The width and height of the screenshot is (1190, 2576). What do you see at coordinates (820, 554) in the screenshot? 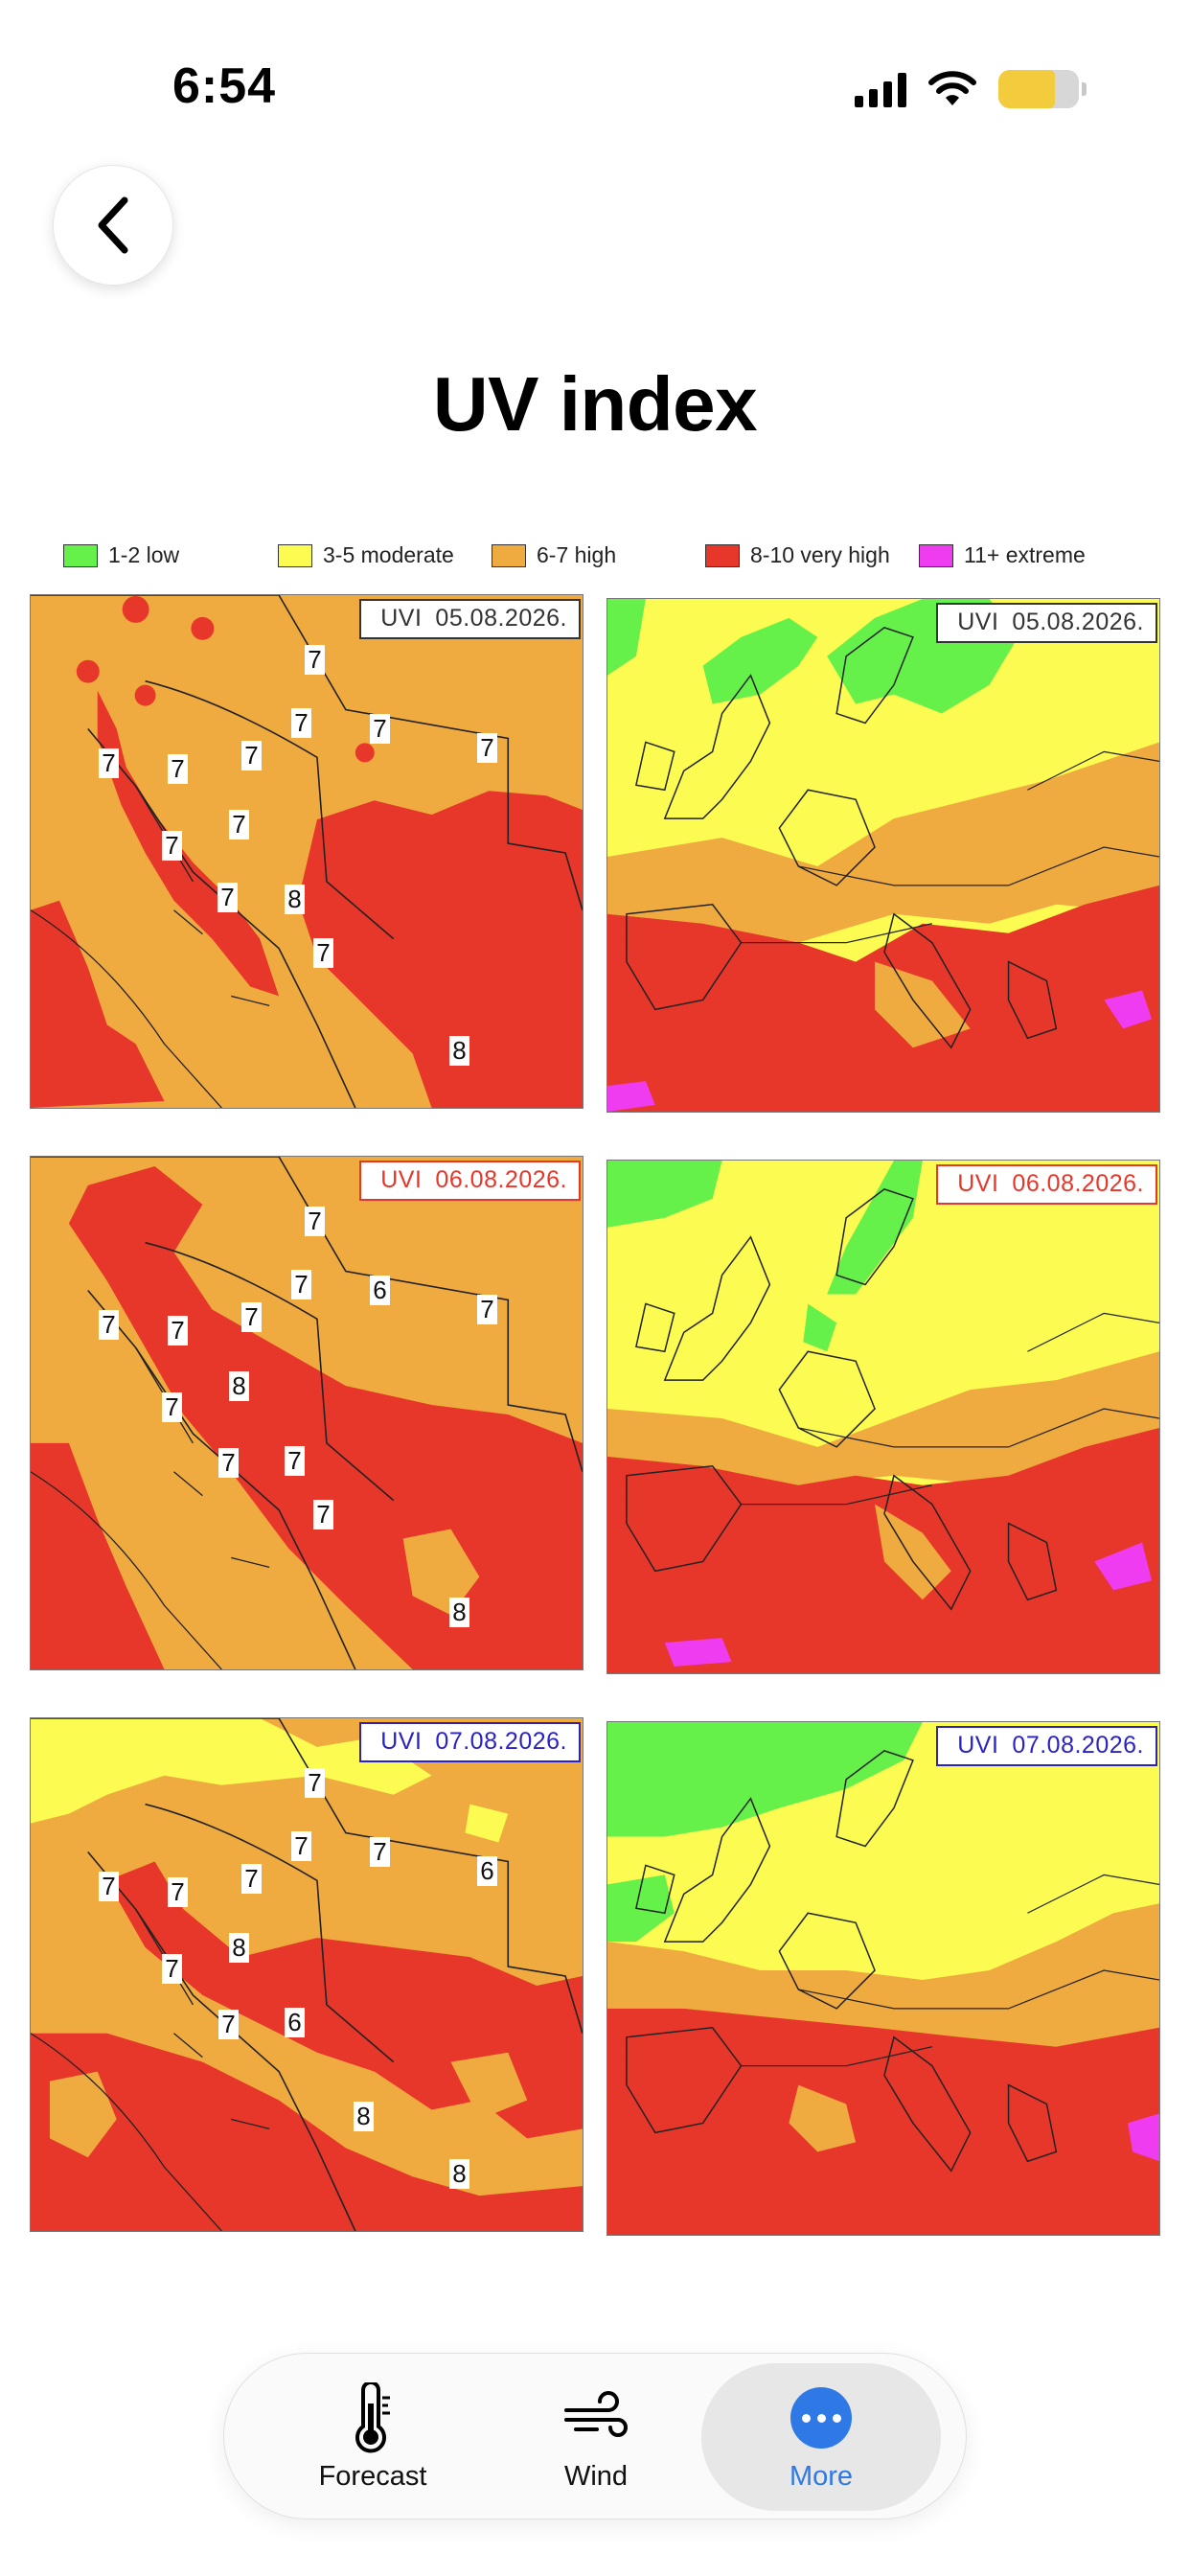
I see `legend-label: 8-10 very high` at bounding box center [820, 554].